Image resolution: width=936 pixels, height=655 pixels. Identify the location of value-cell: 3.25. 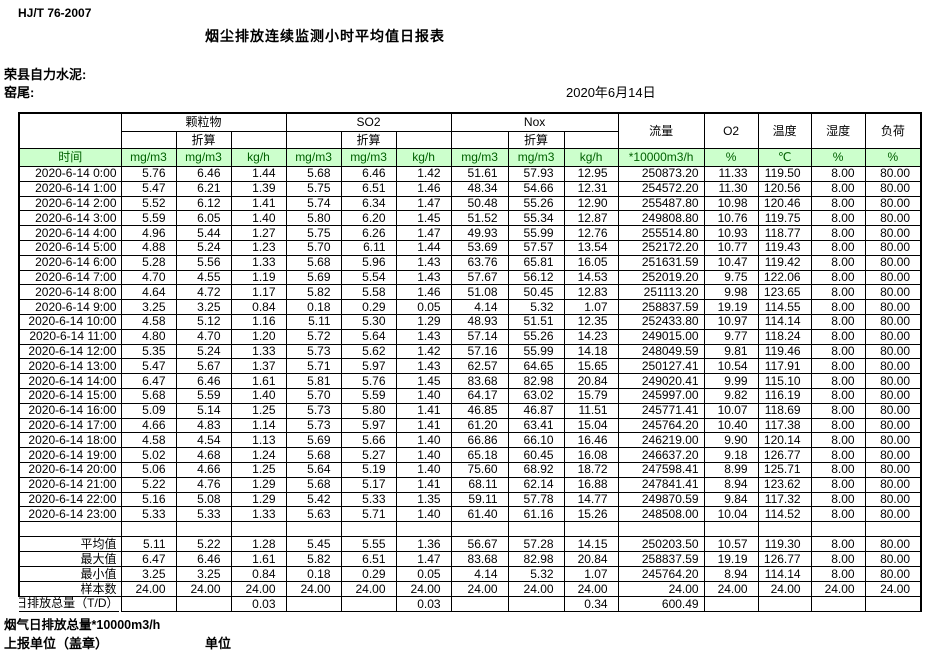
(148, 574).